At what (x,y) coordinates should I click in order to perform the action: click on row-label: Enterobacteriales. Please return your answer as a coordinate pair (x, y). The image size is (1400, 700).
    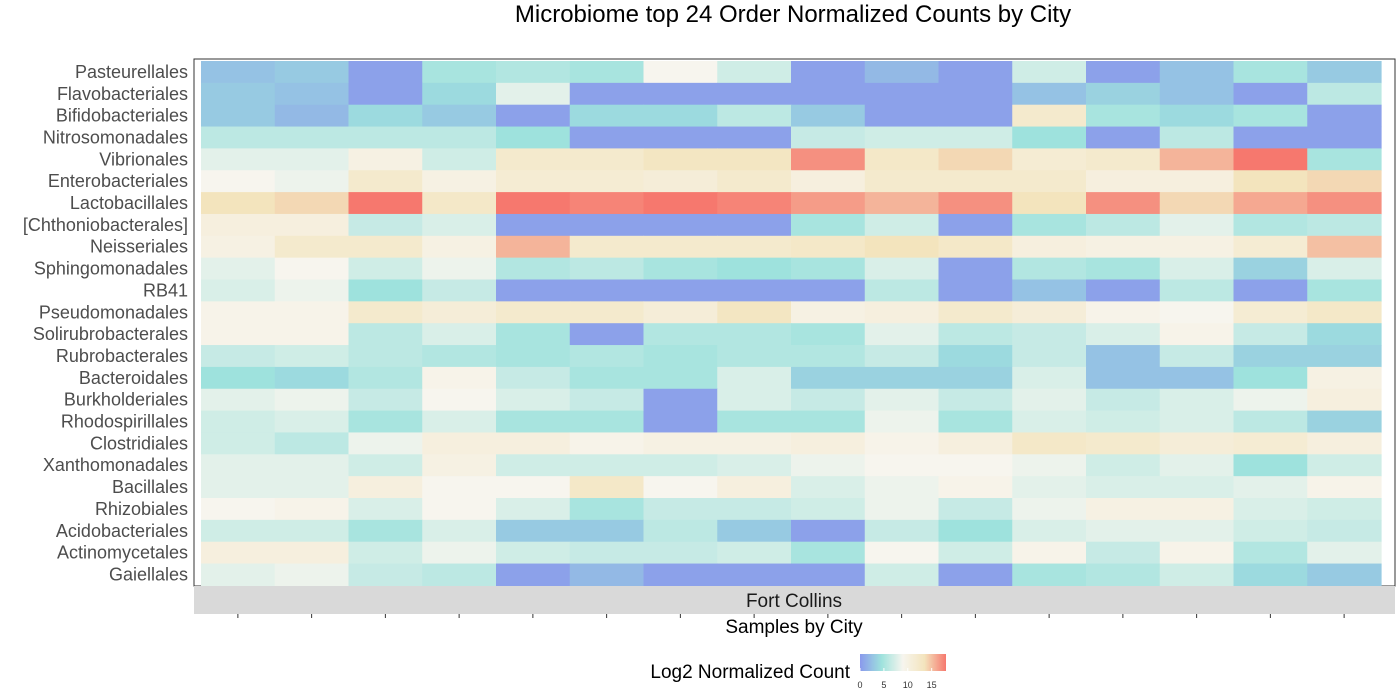
    Looking at the image, I should click on (118, 181).